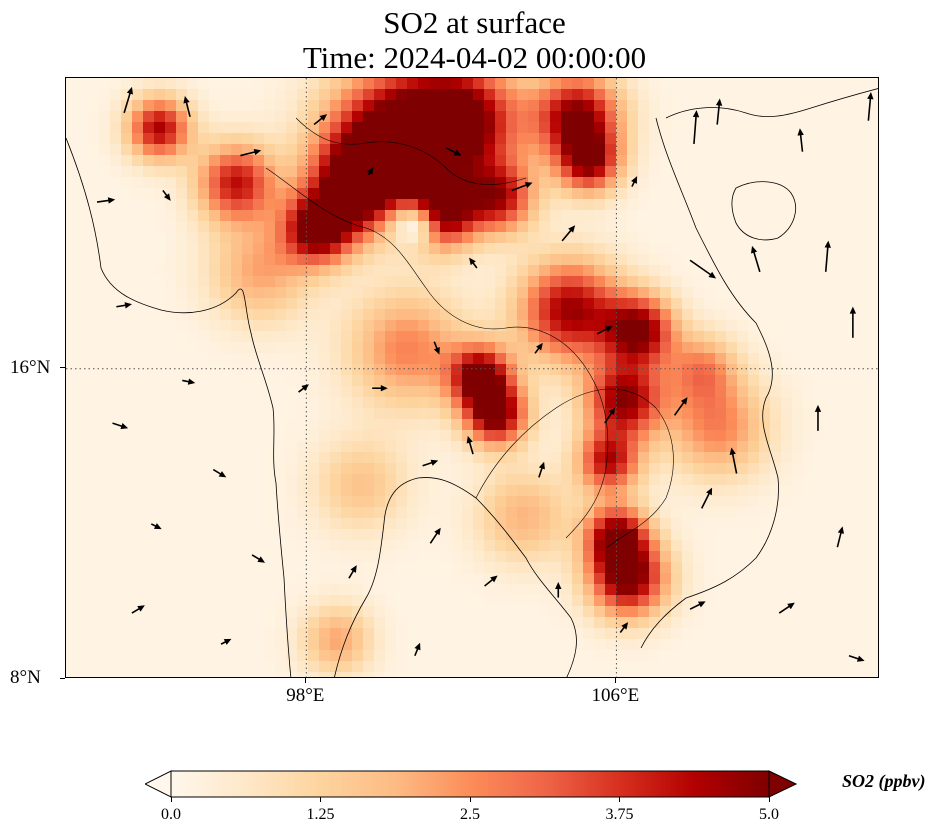  I want to click on wind-arrow, so click(120, 426).